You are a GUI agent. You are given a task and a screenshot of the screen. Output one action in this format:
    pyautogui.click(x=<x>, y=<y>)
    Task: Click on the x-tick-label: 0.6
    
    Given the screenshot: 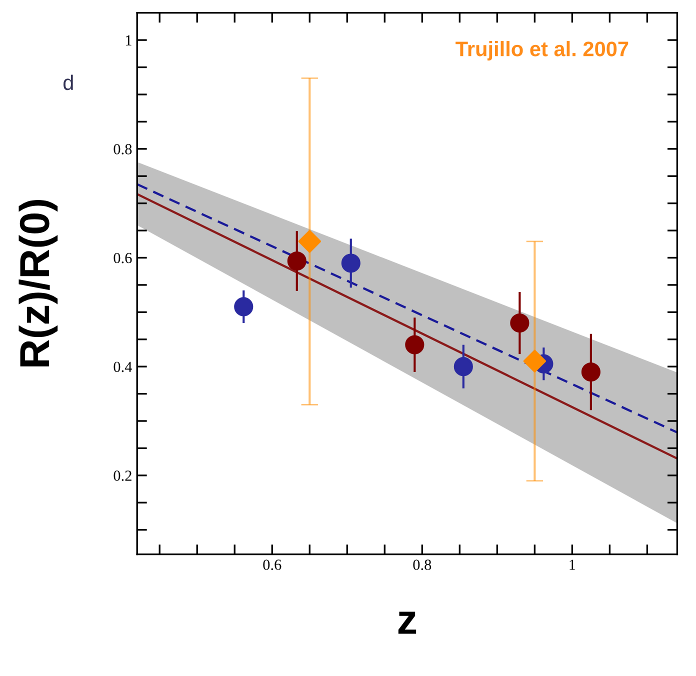 What is the action you would take?
    pyautogui.click(x=272, y=565)
    